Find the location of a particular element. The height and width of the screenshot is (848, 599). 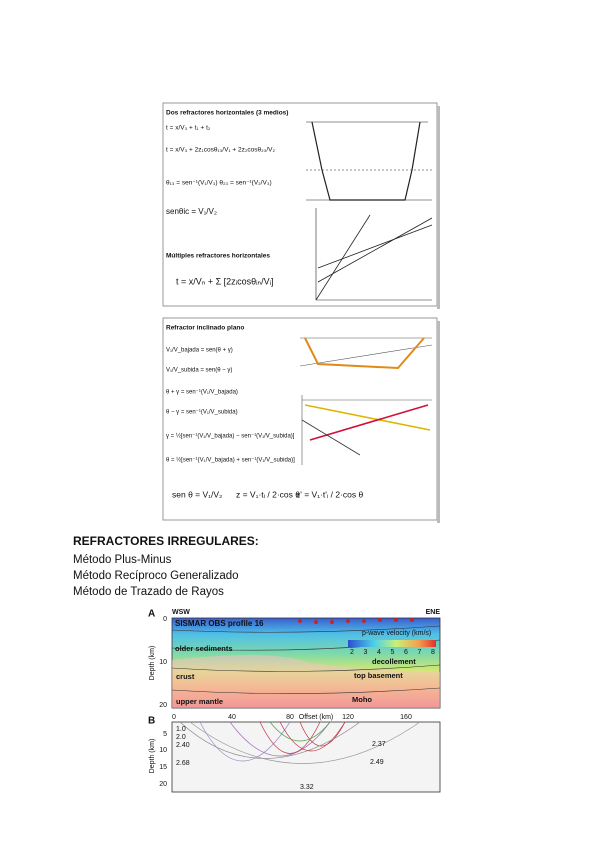

formula: senθic = V₁/V₂ is located at coordinates (191, 211).